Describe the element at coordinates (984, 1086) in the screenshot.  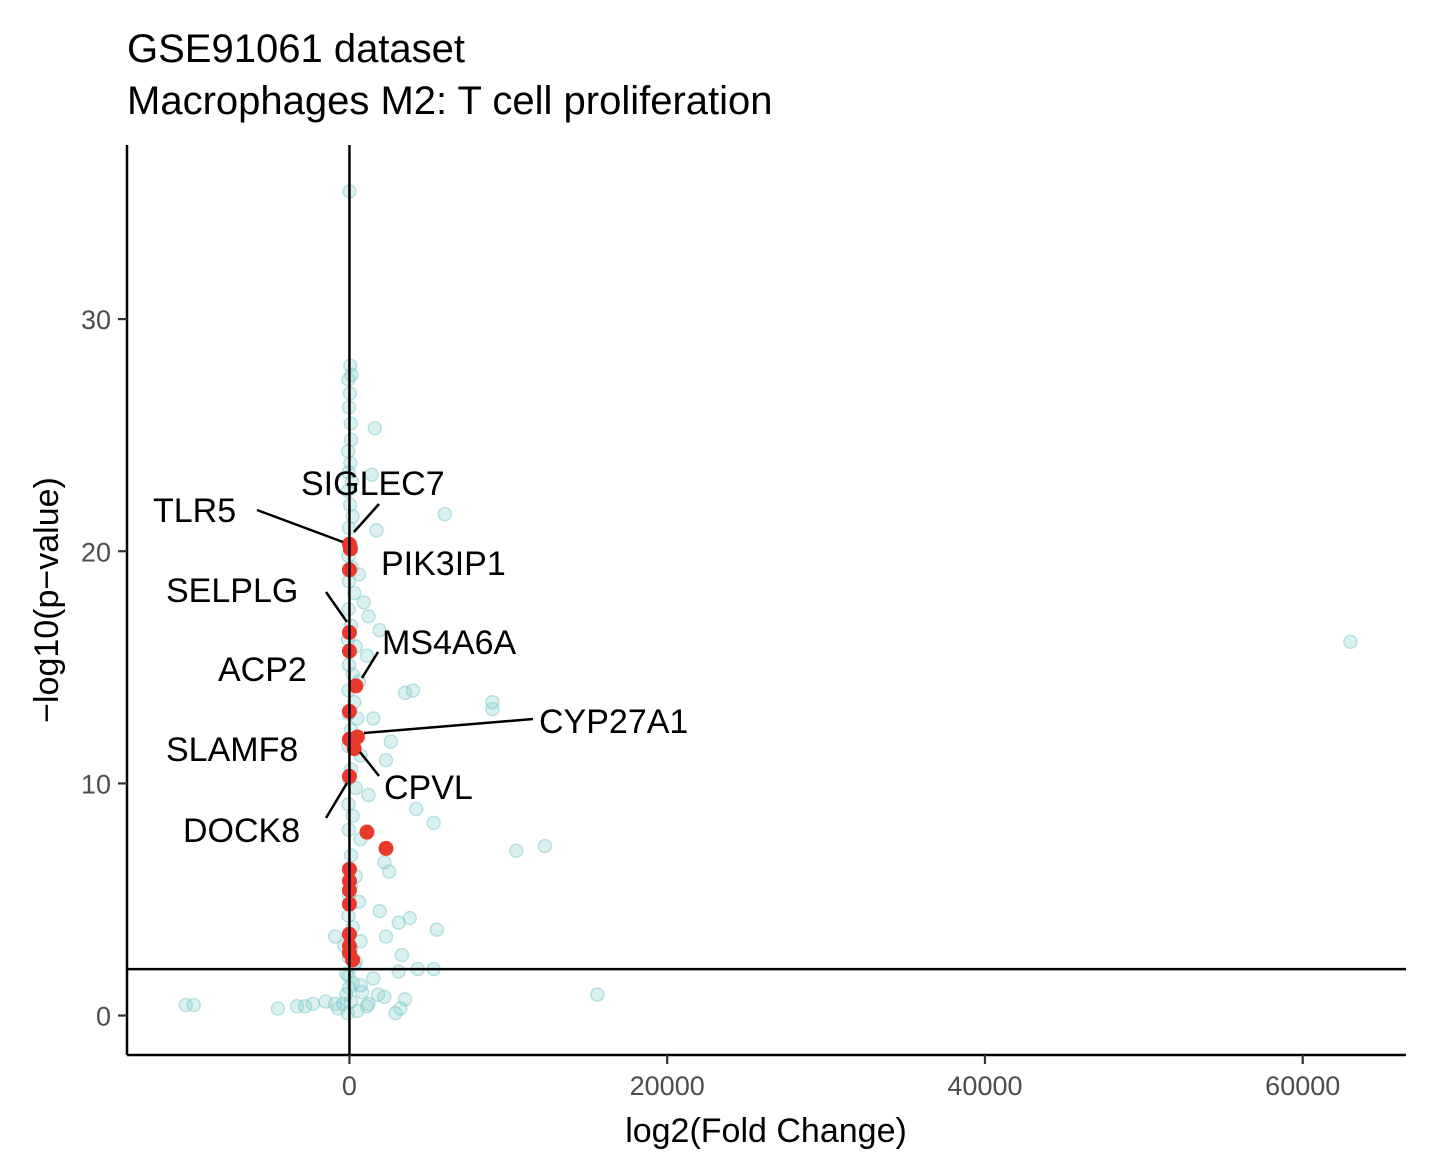
I see `x-tick-label: 40000` at that location.